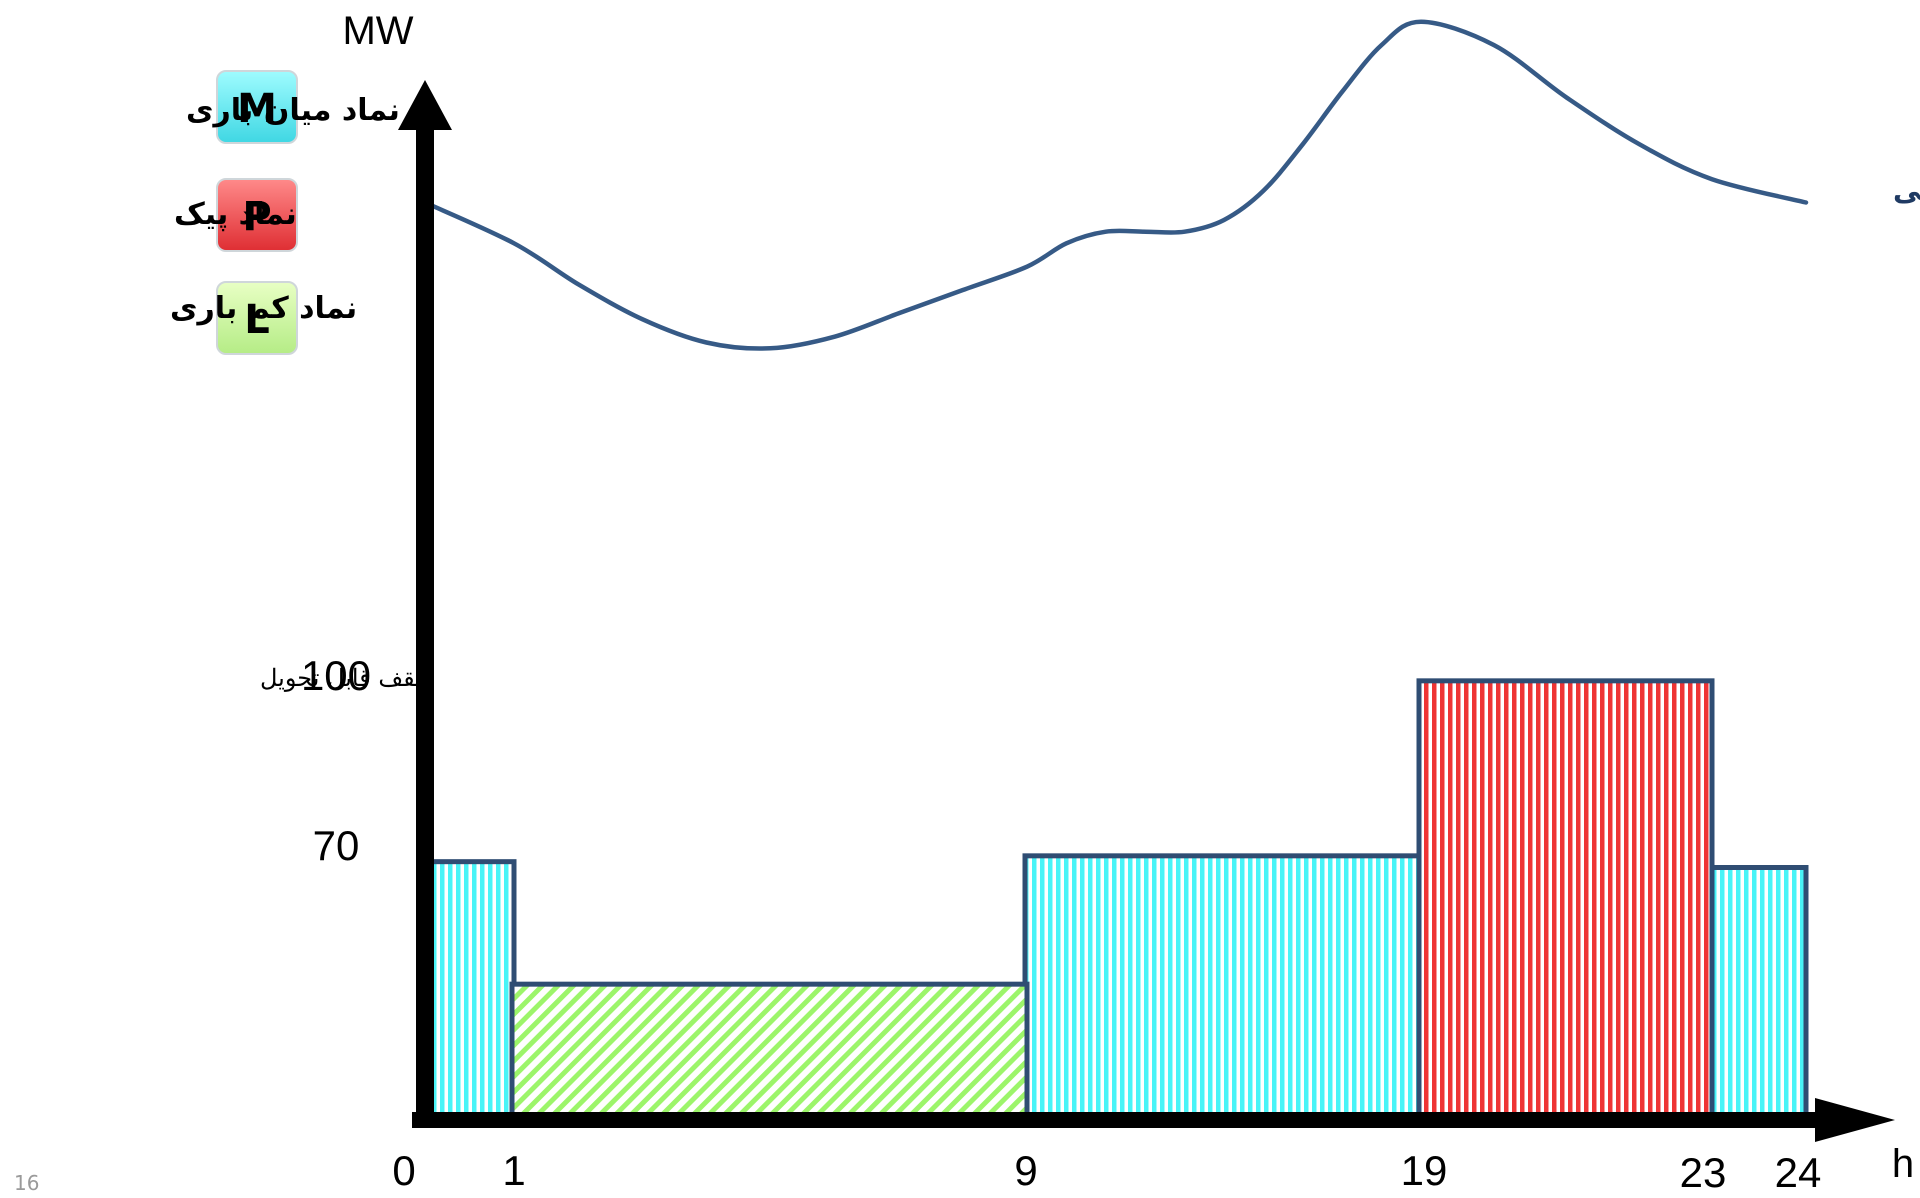 The image size is (1920, 1198). Describe the element at coordinates (425, 619) in the screenshot. I see `y-axis-line` at that location.